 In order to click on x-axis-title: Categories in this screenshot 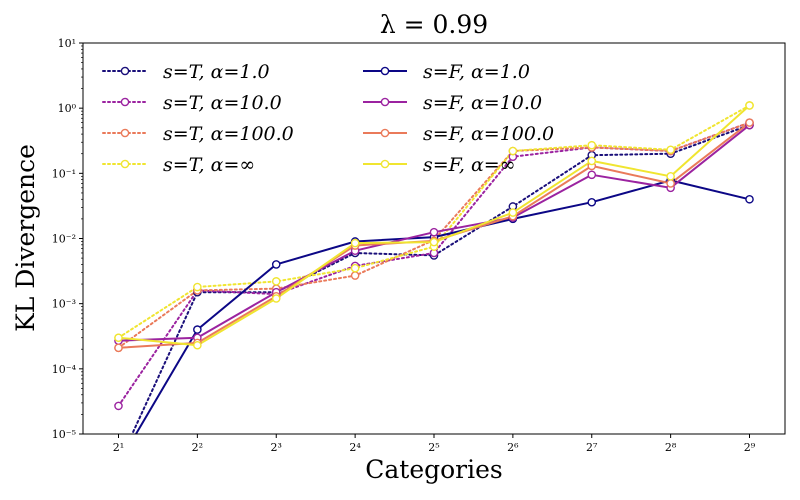, I will do `click(434, 469)`.